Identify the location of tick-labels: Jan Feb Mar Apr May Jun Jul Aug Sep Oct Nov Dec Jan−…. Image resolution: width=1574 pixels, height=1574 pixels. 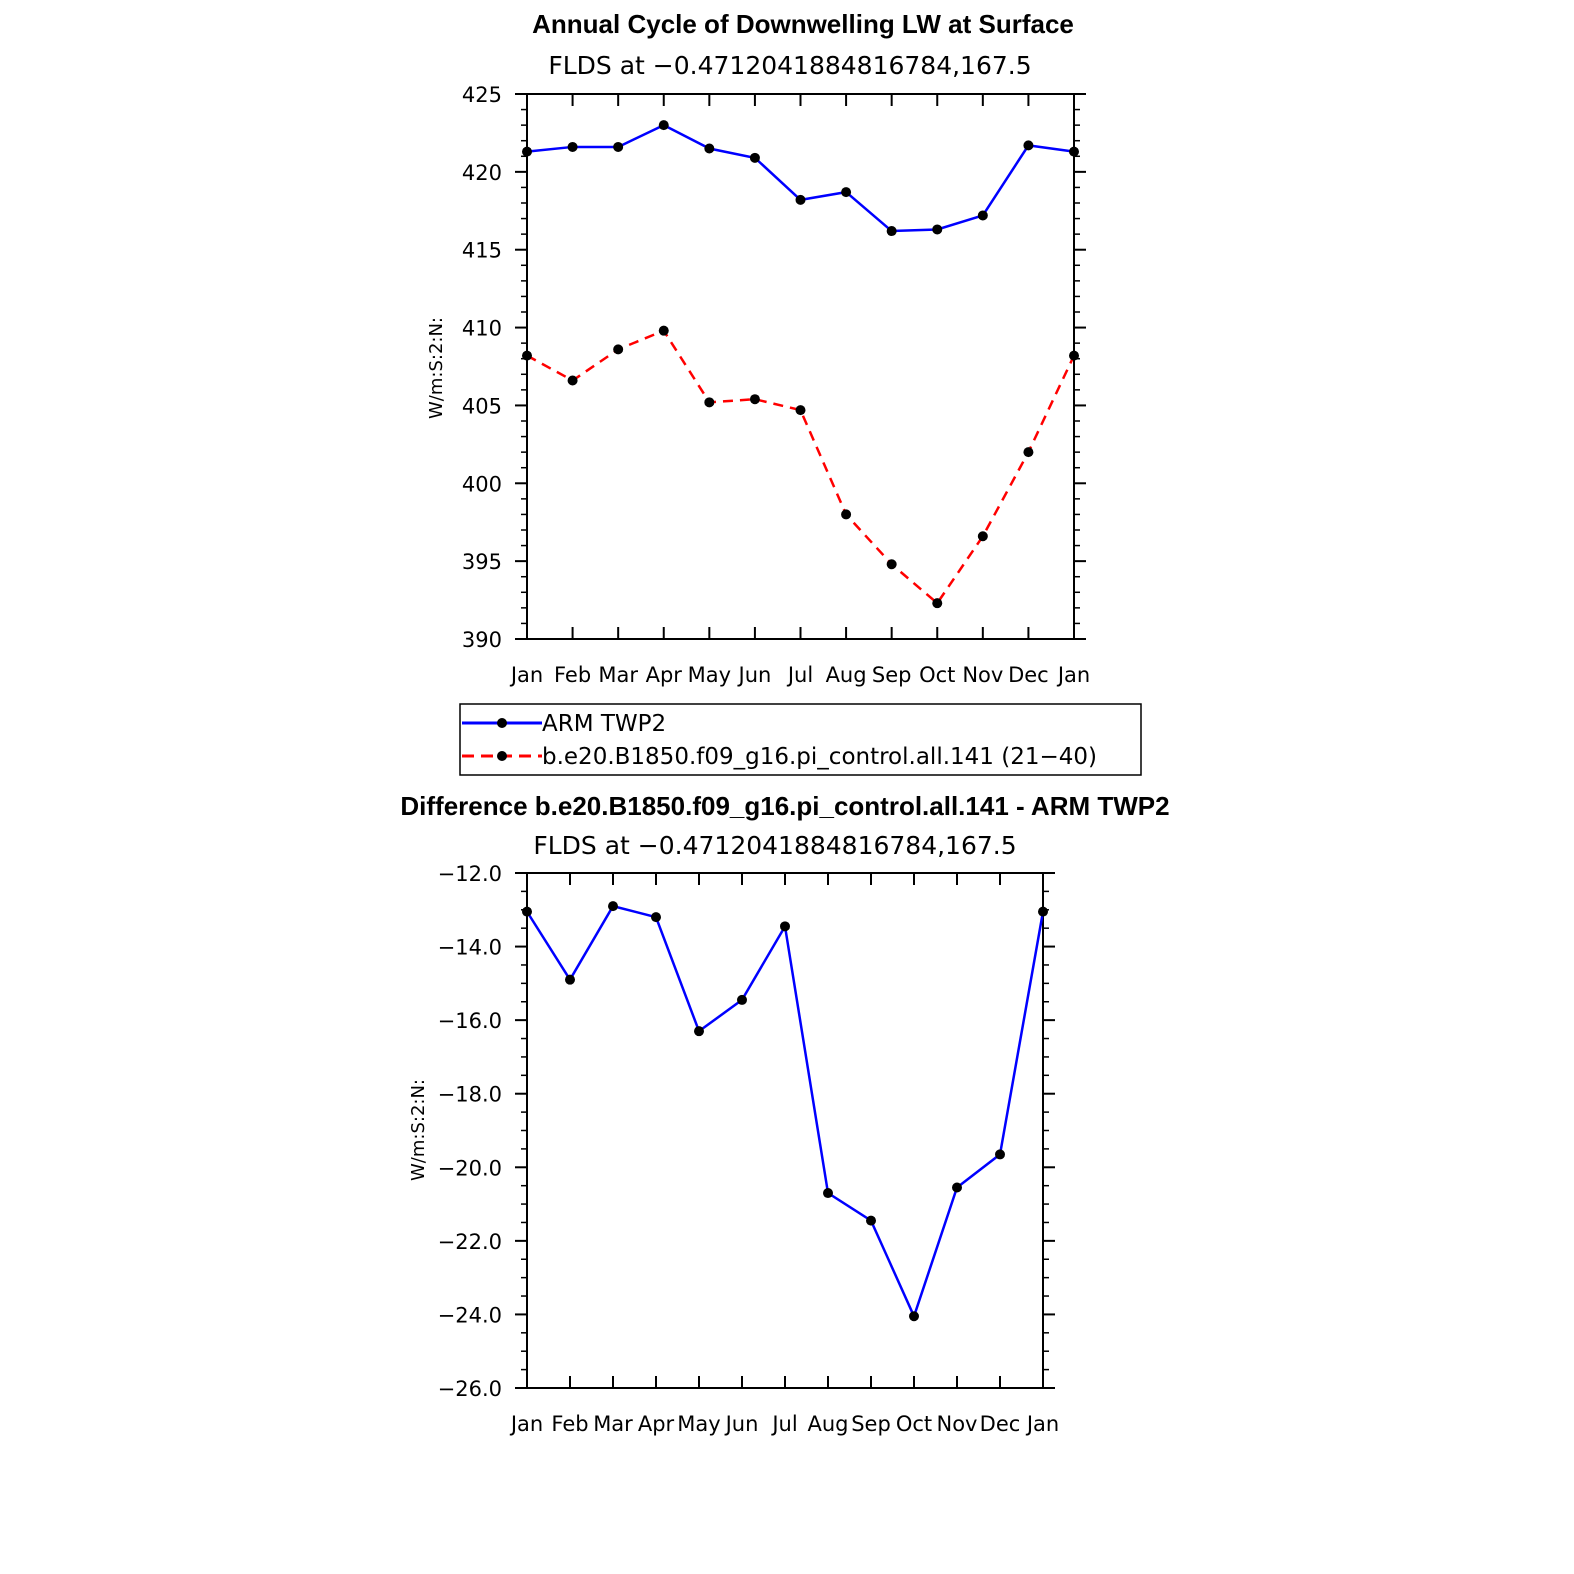
(749, 1149).